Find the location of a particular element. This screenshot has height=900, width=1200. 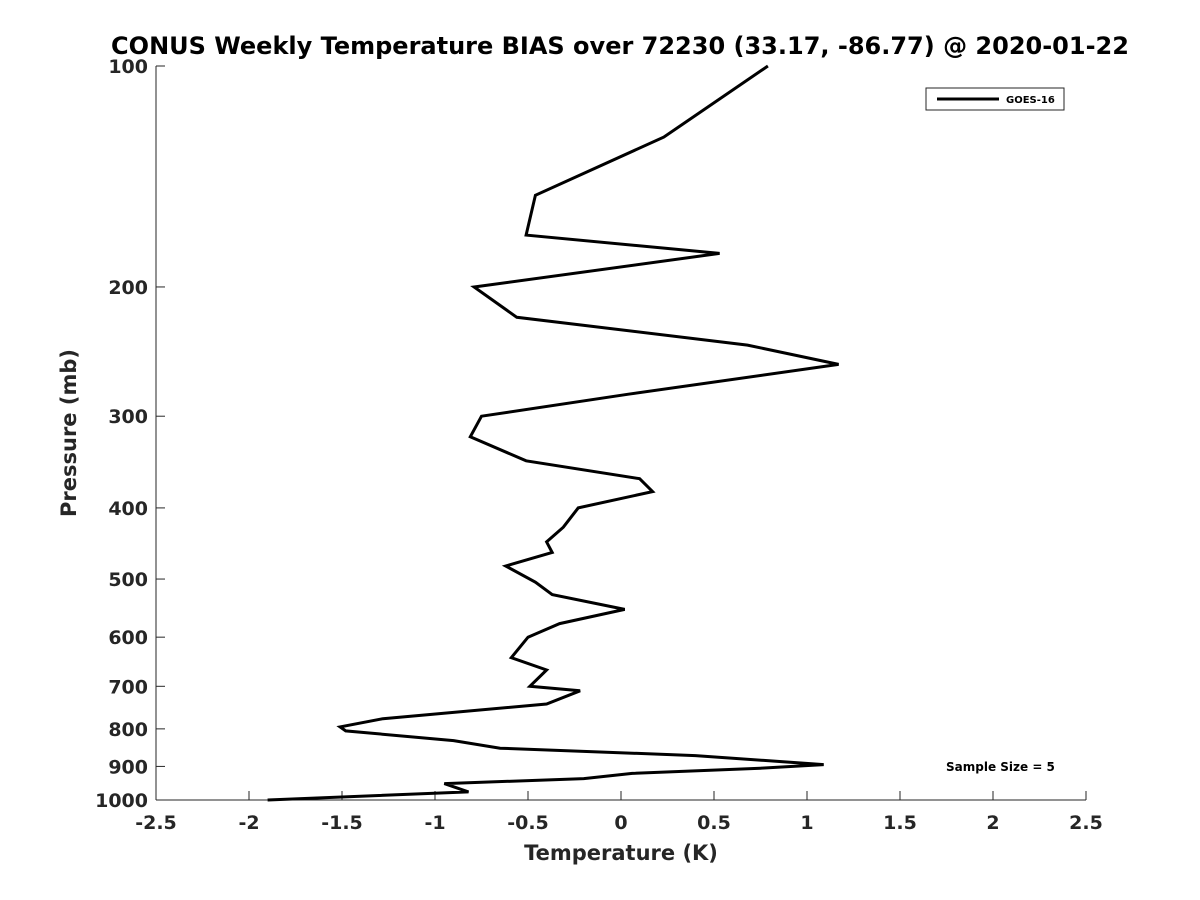

x-tick-label: 2 is located at coordinates (992, 823).